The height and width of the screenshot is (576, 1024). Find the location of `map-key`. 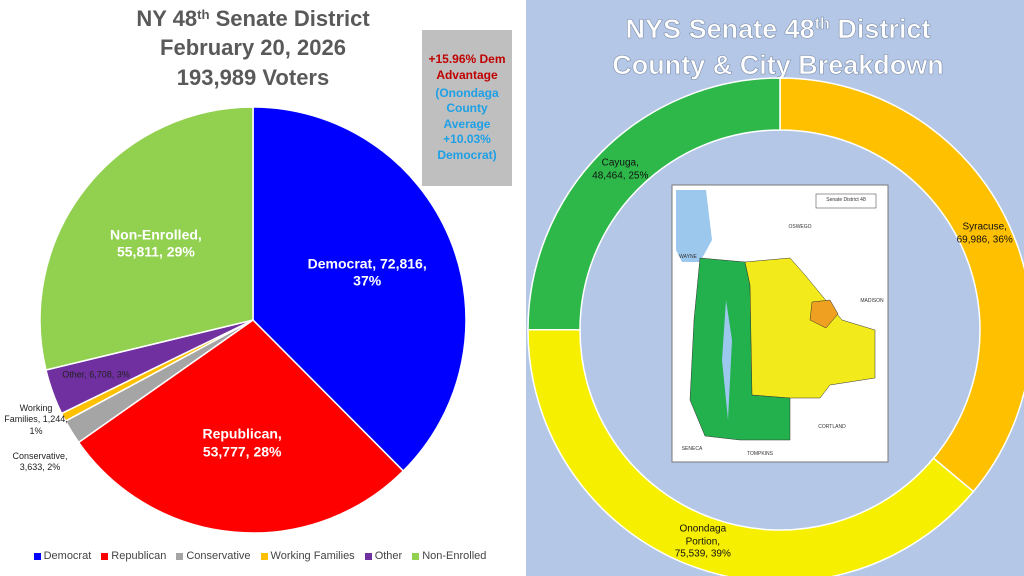

map-key is located at coordinates (846, 201).